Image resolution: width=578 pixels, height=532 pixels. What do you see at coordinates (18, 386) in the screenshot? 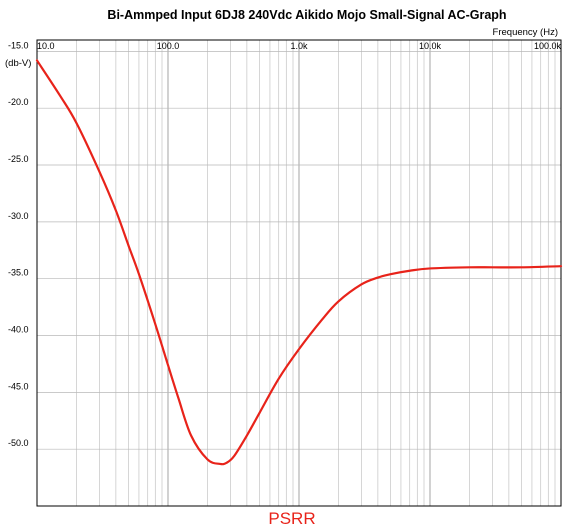
I see `y-tick-label: -45.0` at bounding box center [18, 386].